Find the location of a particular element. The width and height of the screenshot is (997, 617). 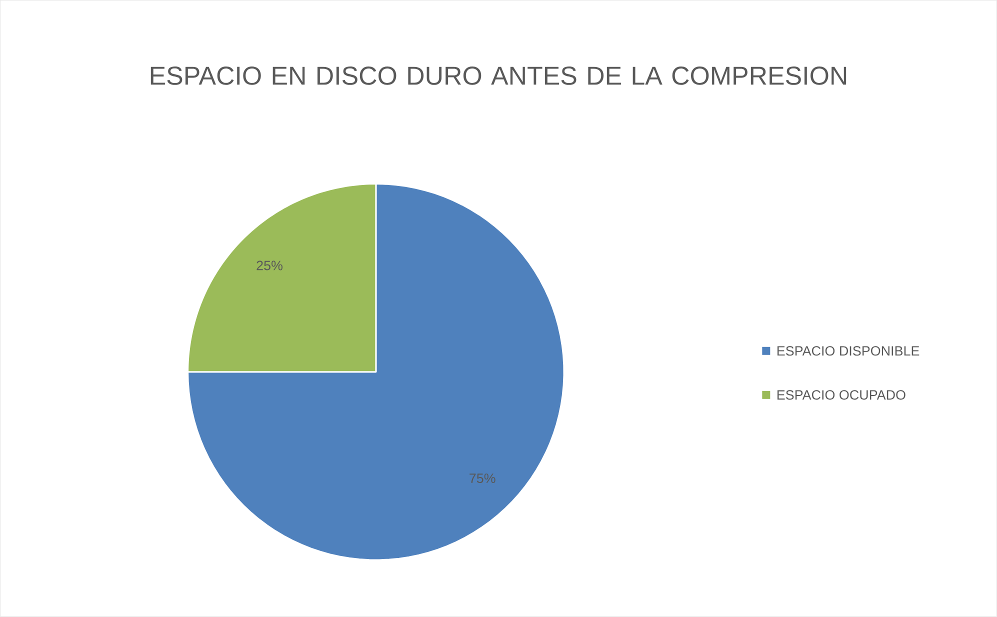

chart-title: ESPACIO EN DISCO DURO ANTES DE LA COMPRESION is located at coordinates (498, 76).